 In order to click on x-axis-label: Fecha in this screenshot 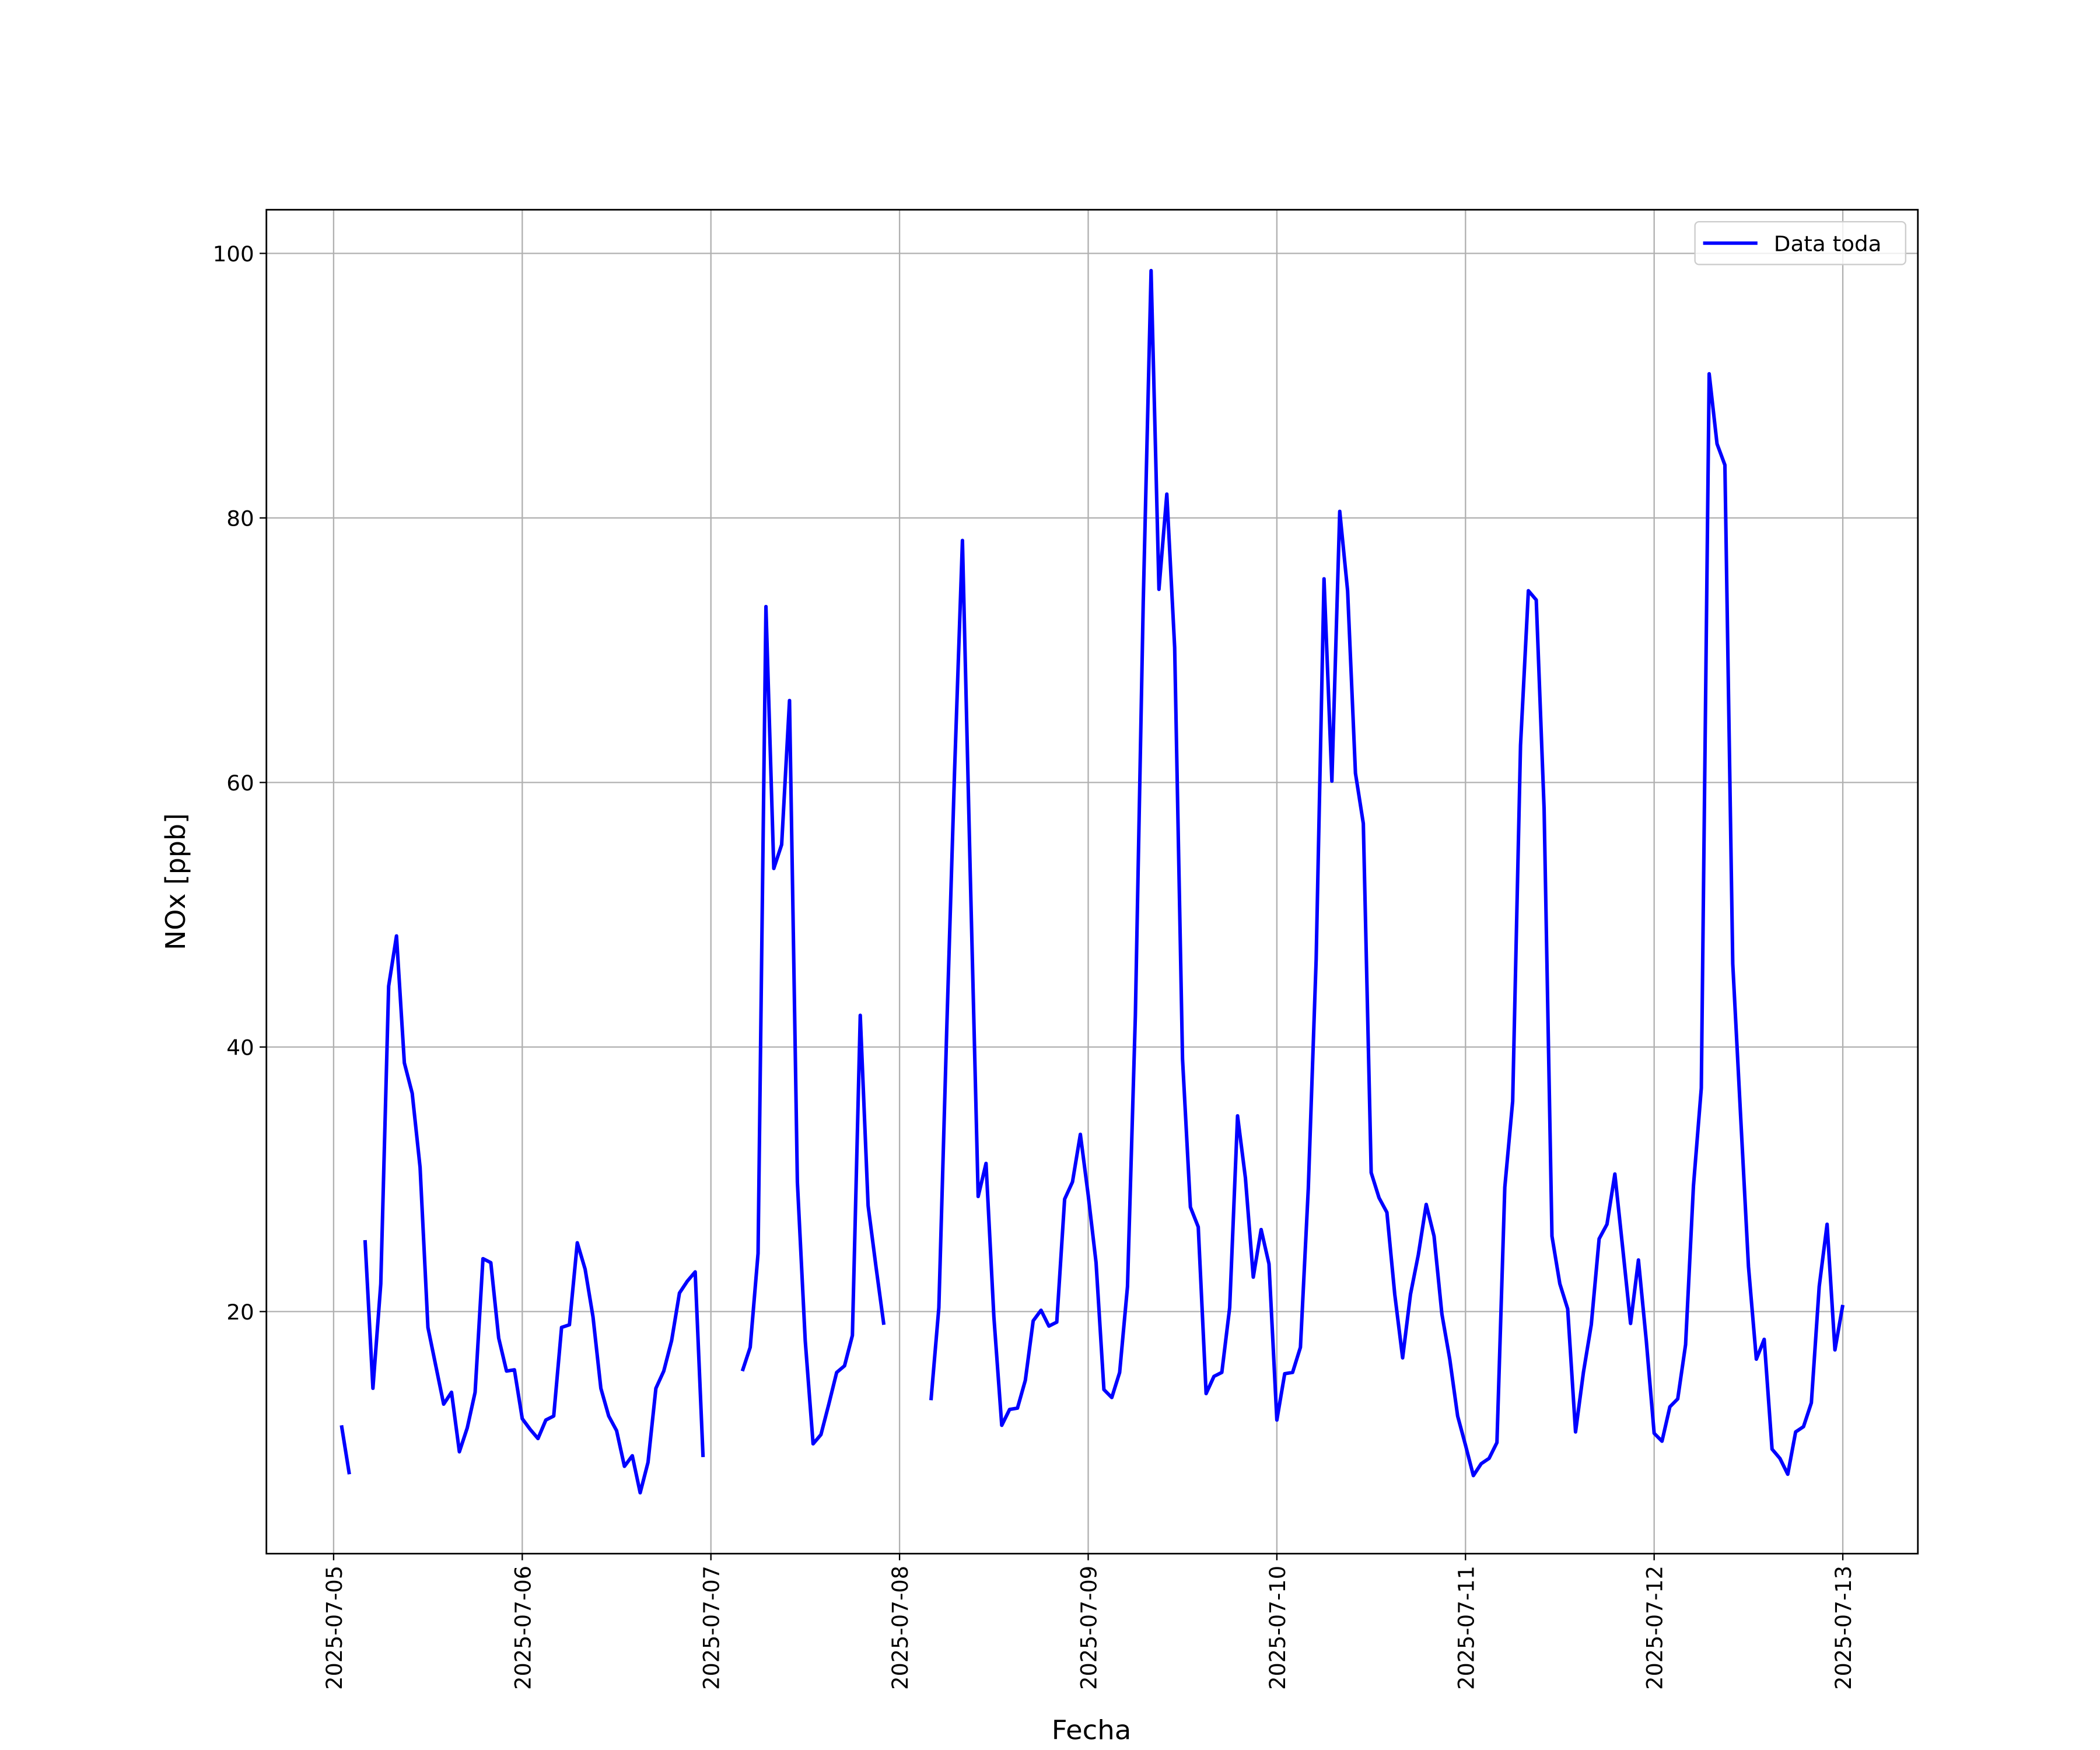, I will do `click(1092, 1730)`.